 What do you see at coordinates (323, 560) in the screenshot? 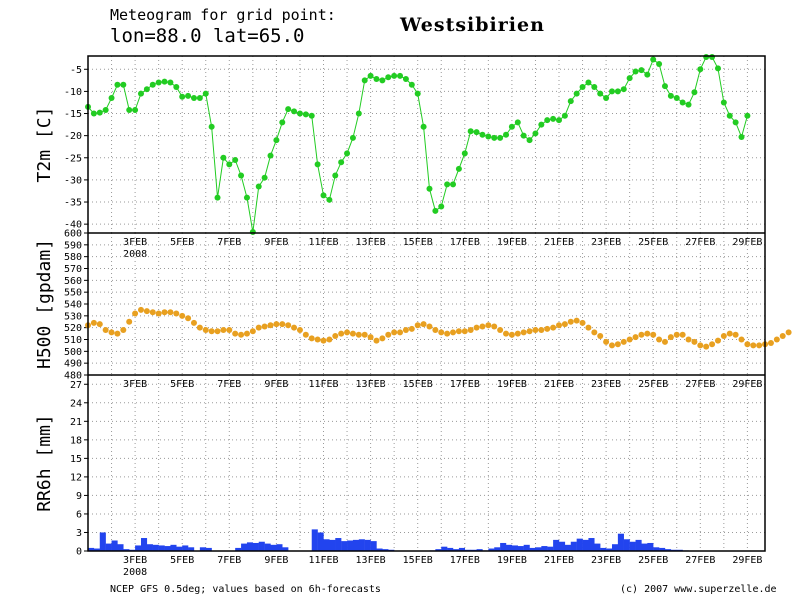
I see `x-tick-label: 11FEB` at bounding box center [323, 560].